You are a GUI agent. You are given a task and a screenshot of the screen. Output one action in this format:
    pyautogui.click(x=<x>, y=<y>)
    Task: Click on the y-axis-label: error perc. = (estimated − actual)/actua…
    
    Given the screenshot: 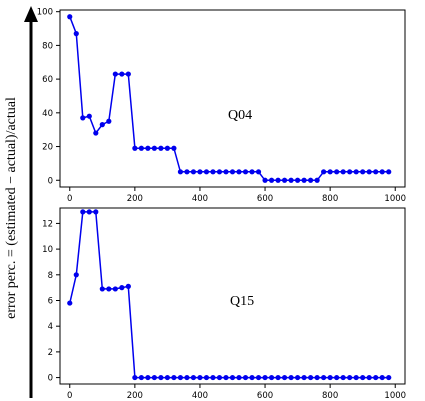 What is the action you would take?
    pyautogui.click(x=11, y=208)
    